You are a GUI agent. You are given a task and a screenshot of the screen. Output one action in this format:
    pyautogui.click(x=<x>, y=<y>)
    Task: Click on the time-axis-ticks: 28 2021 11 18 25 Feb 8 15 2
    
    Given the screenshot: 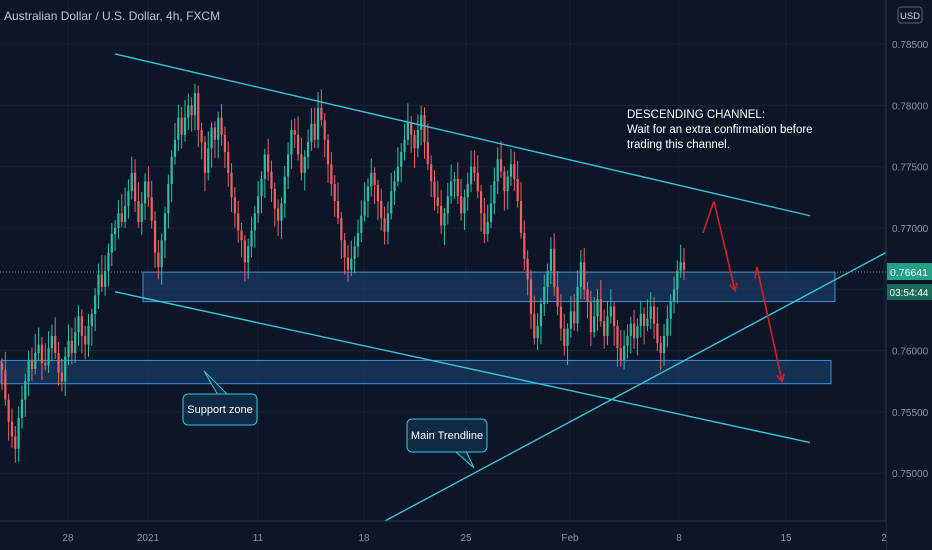 What is the action you would take?
    pyautogui.click(x=474, y=538)
    